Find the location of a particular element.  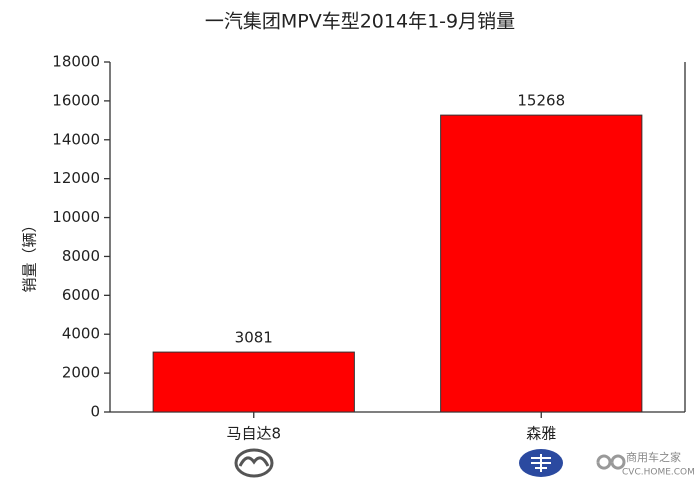

y-tick-label: 0 is located at coordinates (95, 412).